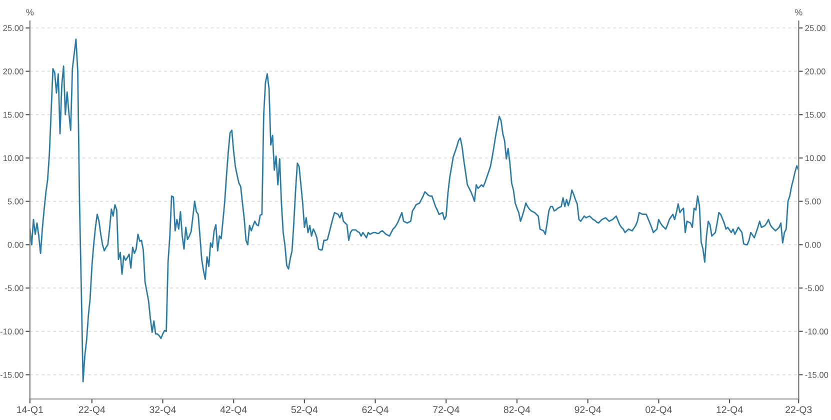  Describe the element at coordinates (375, 410) in the screenshot. I see `x-tick-label: 62-Q4` at that location.